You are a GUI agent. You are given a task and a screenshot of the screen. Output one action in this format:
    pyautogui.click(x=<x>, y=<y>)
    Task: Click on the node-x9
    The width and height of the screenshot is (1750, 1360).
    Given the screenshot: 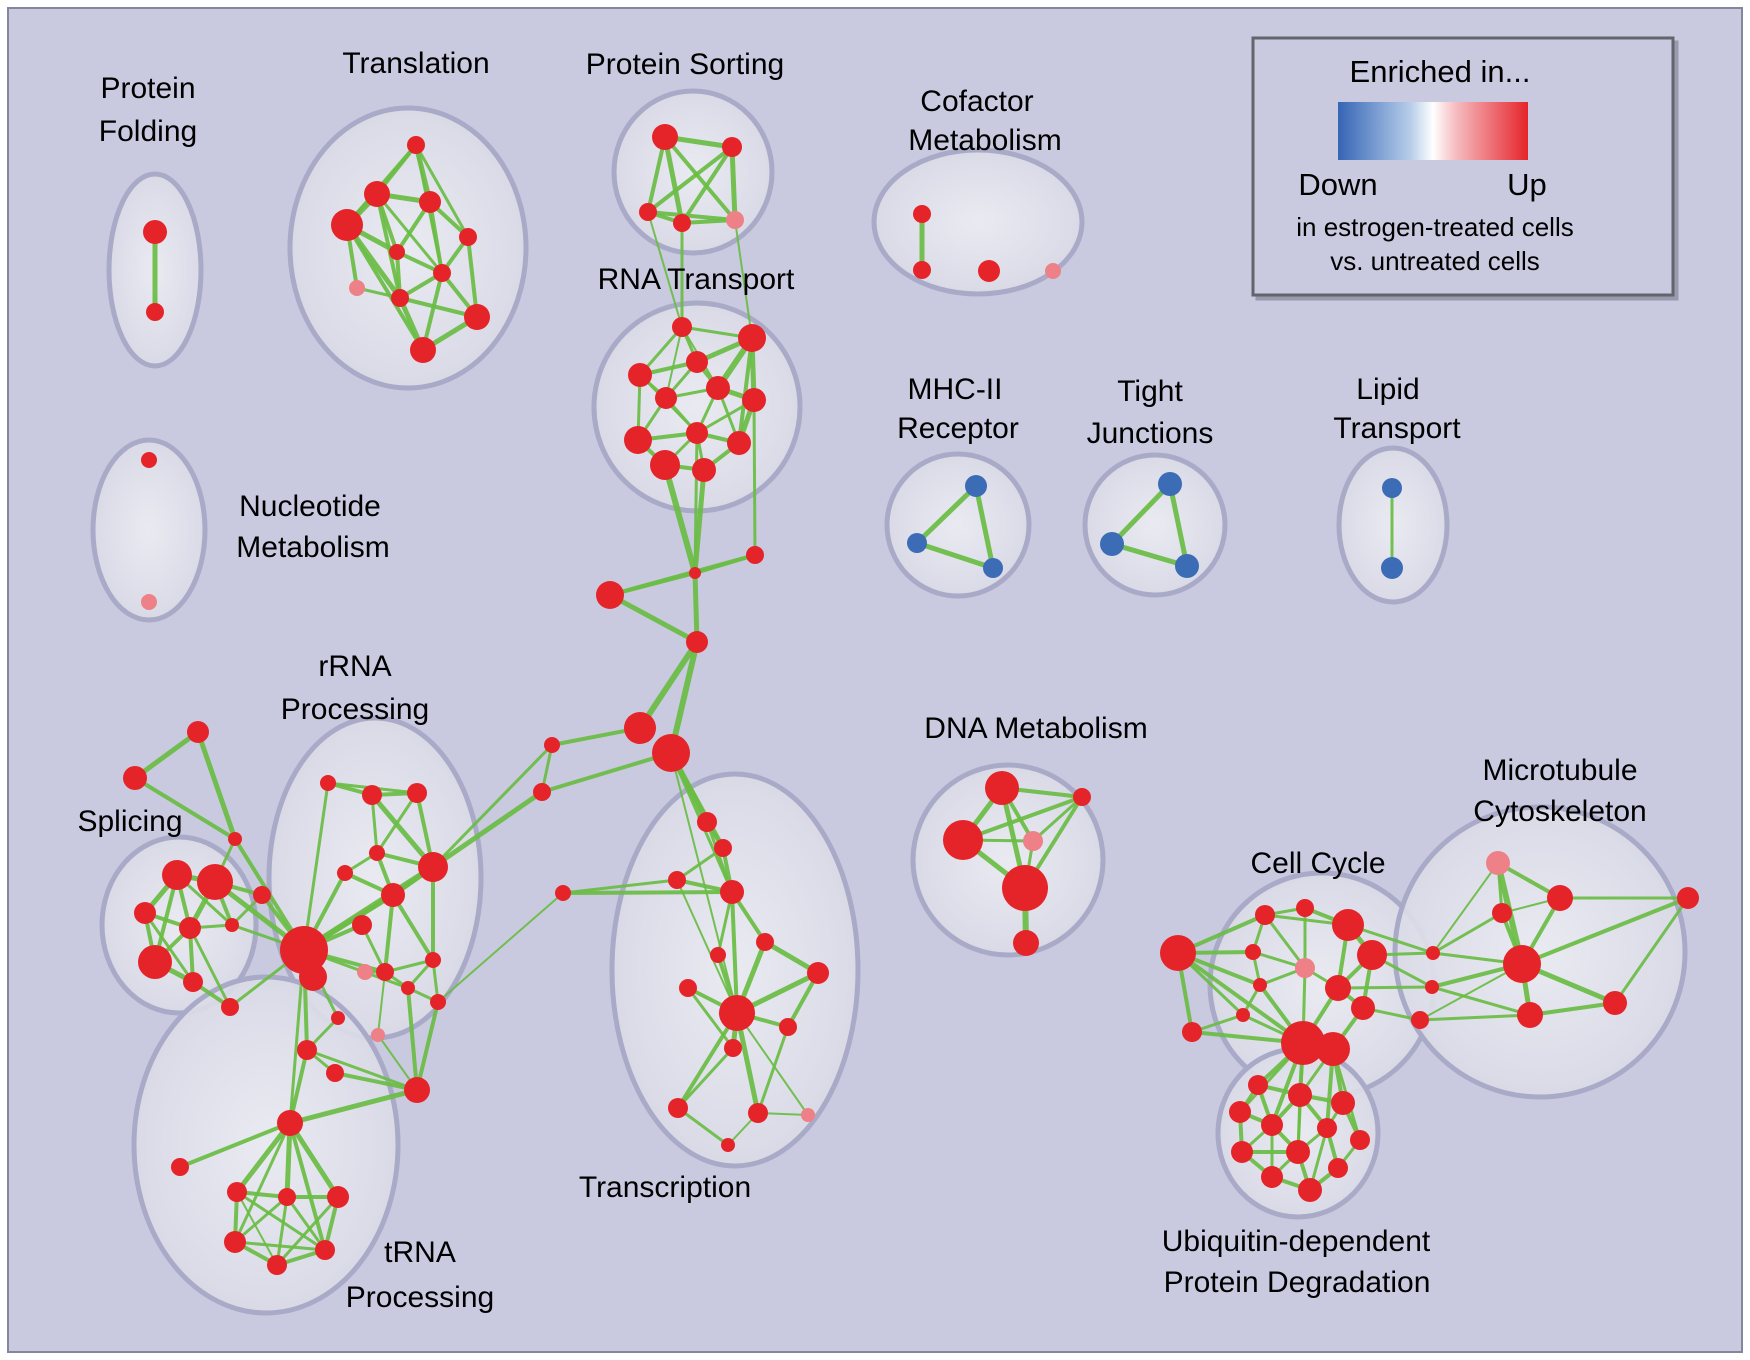 What is the action you would take?
    pyautogui.click(x=737, y=1013)
    